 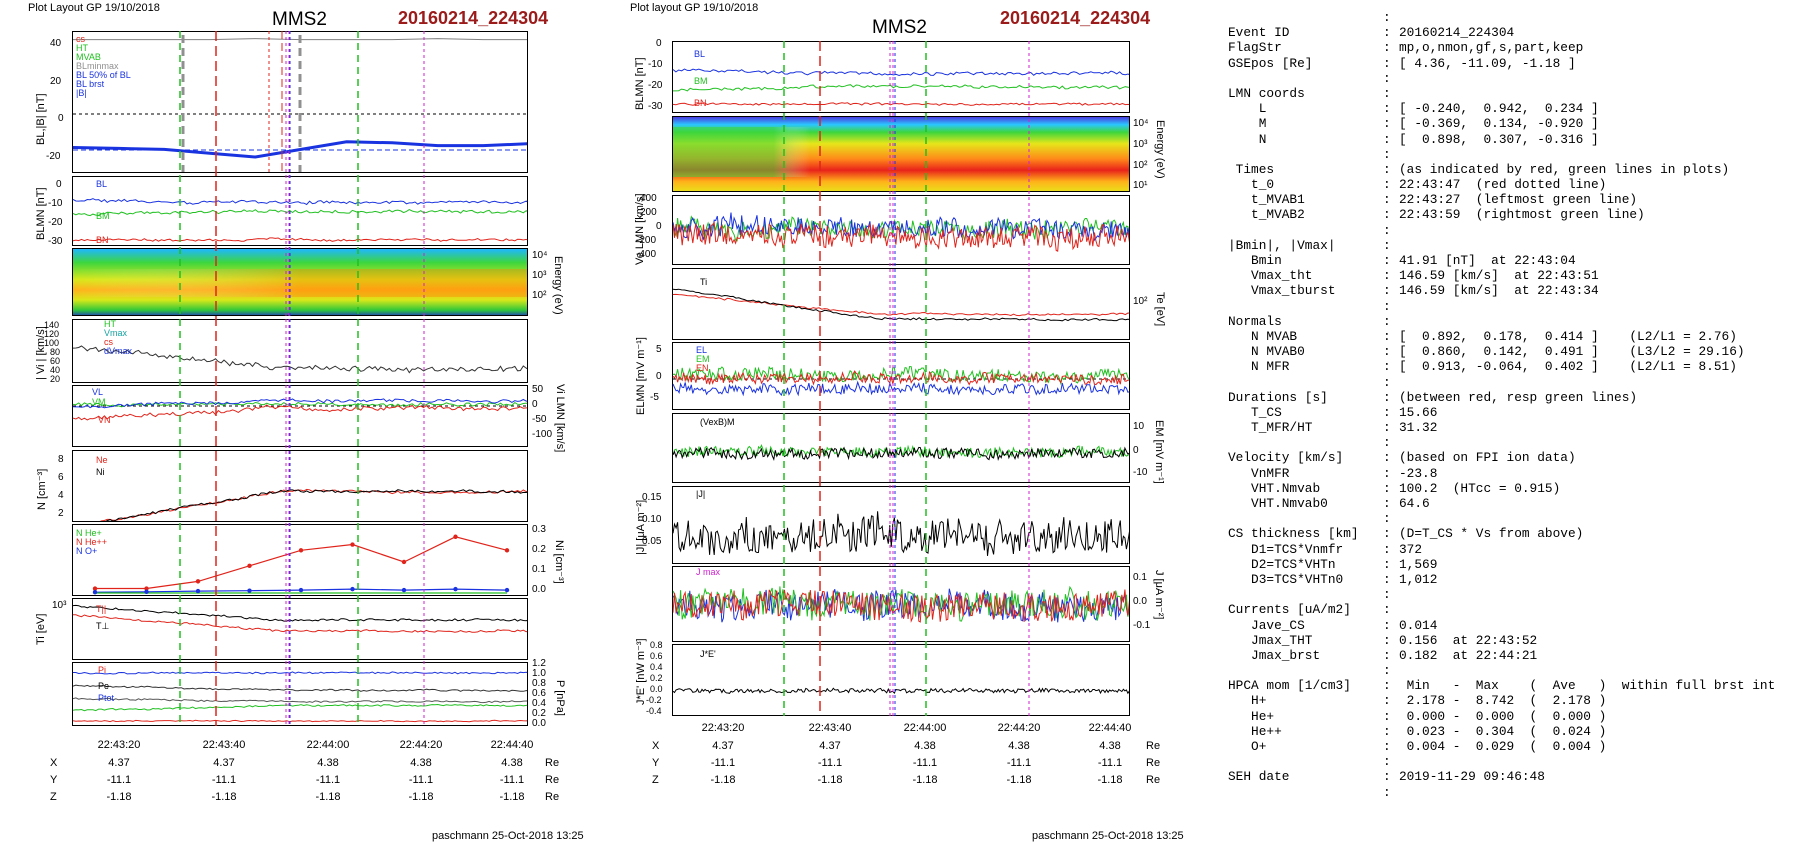 I want to click on coord-label: Z, so click(x=53, y=797).